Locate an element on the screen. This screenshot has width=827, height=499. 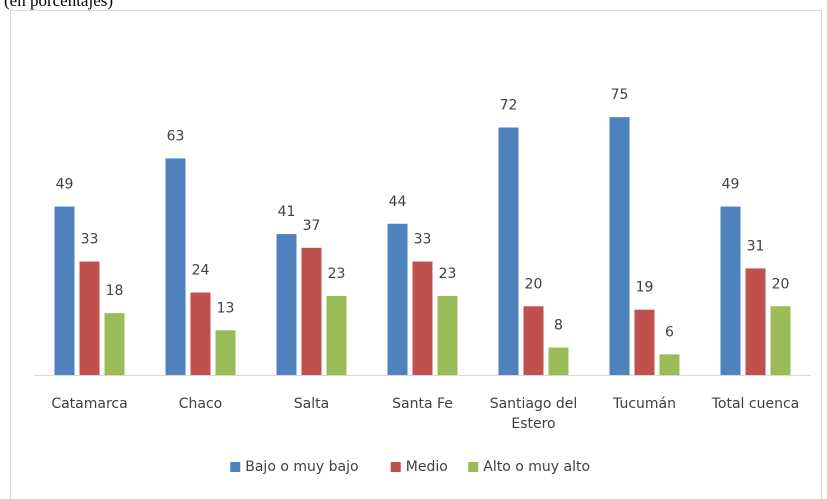
data-label: 41 is located at coordinates (287, 212).